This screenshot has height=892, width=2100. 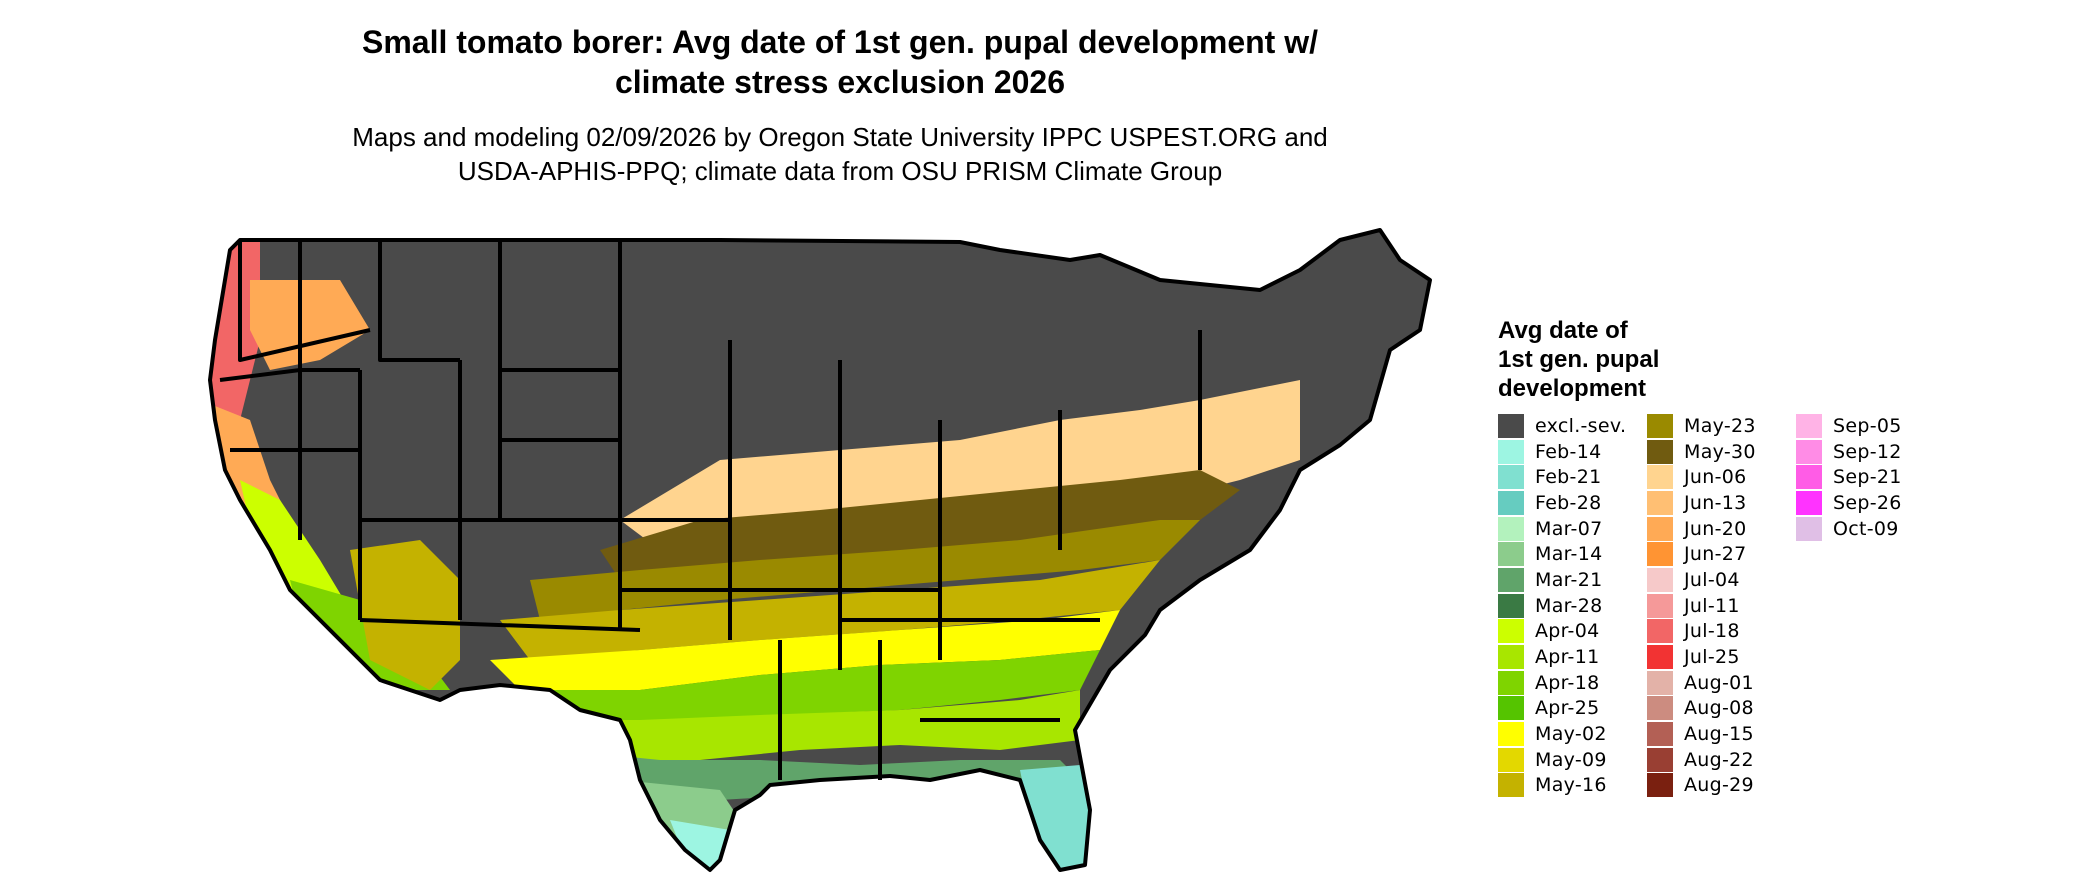 I want to click on legend-label: Feb-14, so click(x=1568, y=451).